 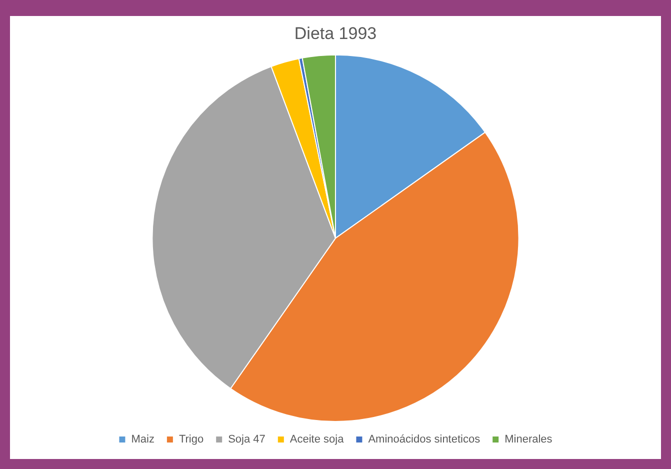 I want to click on legend-label: Aminoácidos sinteticos, so click(x=424, y=440).